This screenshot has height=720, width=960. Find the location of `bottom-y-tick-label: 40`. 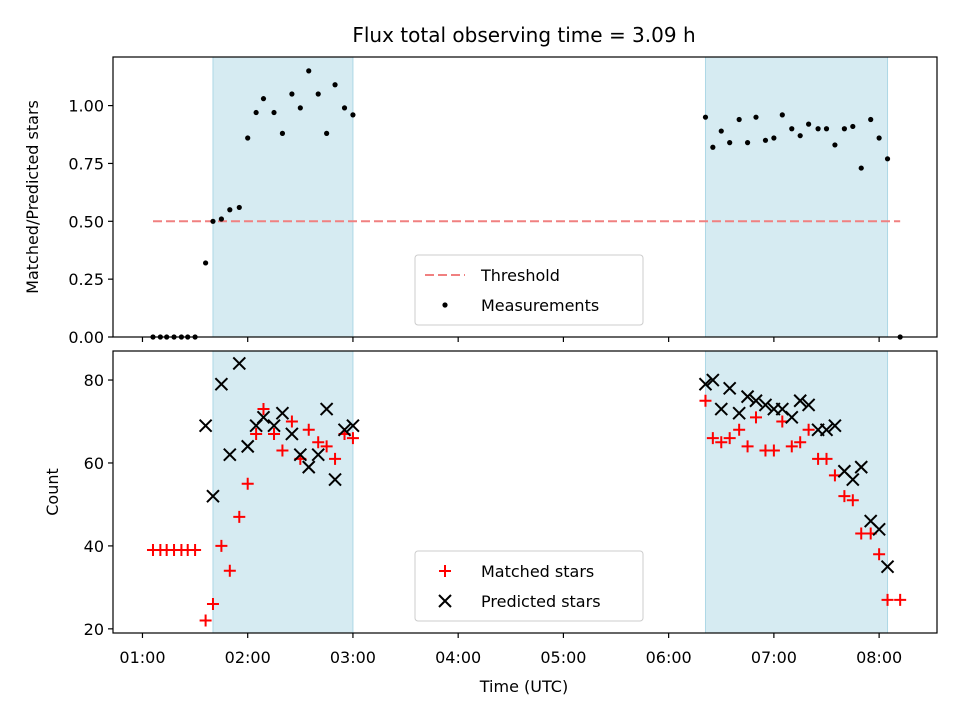

bottom-y-tick-label: 40 is located at coordinates (94, 546).